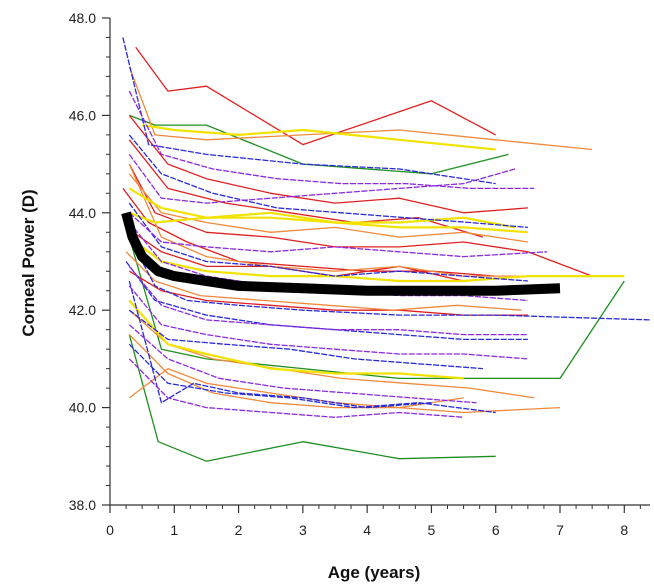 This screenshot has width=654, height=585. What do you see at coordinates (110, 530) in the screenshot?
I see `x-tick-label-0: 0` at bounding box center [110, 530].